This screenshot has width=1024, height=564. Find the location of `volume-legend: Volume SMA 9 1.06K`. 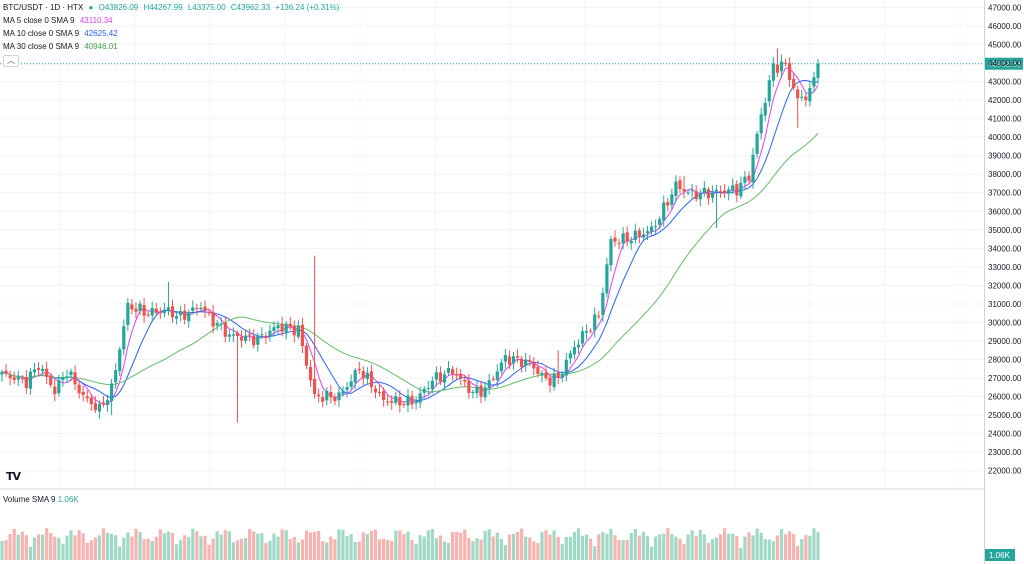

volume-legend: Volume SMA 9 1.06K is located at coordinates (41, 499).